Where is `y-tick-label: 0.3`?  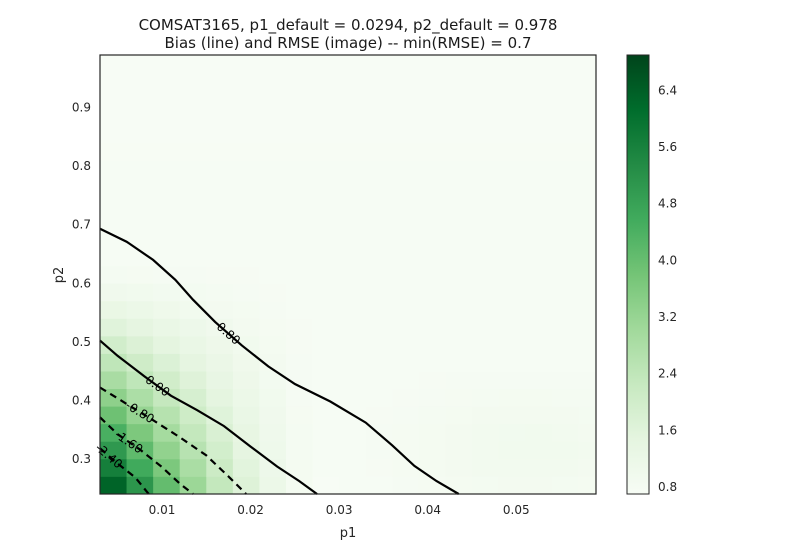
y-tick-label: 0.3 is located at coordinates (81, 459).